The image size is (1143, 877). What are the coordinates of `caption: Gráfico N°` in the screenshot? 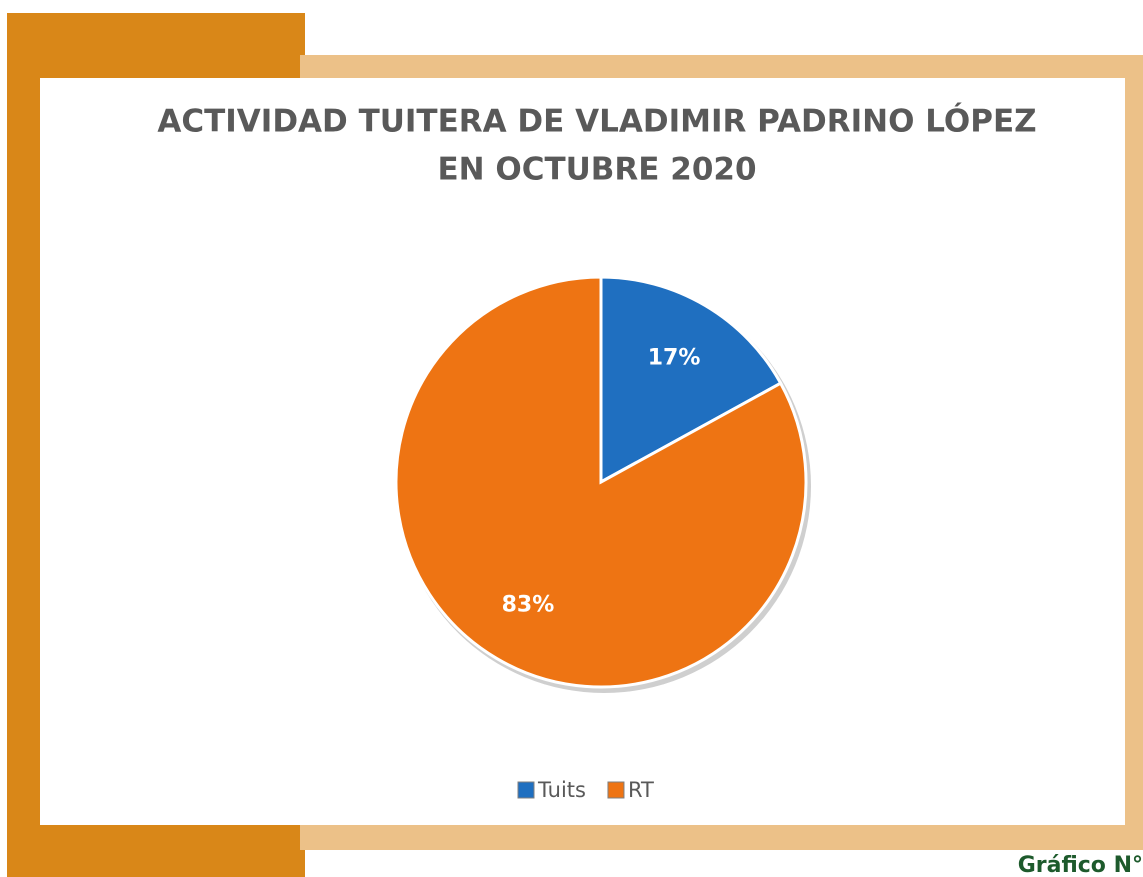 It's located at (1080, 865).